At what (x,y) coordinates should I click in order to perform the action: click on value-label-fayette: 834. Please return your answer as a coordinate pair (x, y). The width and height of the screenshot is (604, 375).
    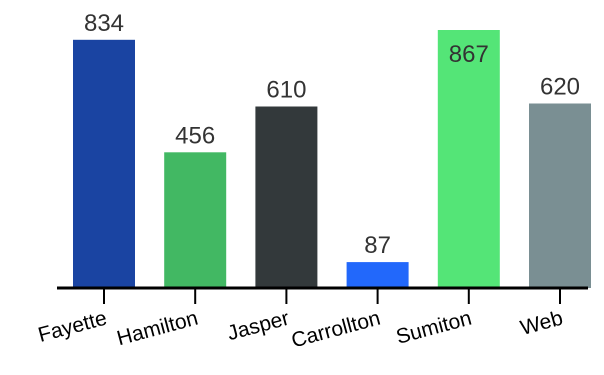
    Looking at the image, I should click on (104, 23).